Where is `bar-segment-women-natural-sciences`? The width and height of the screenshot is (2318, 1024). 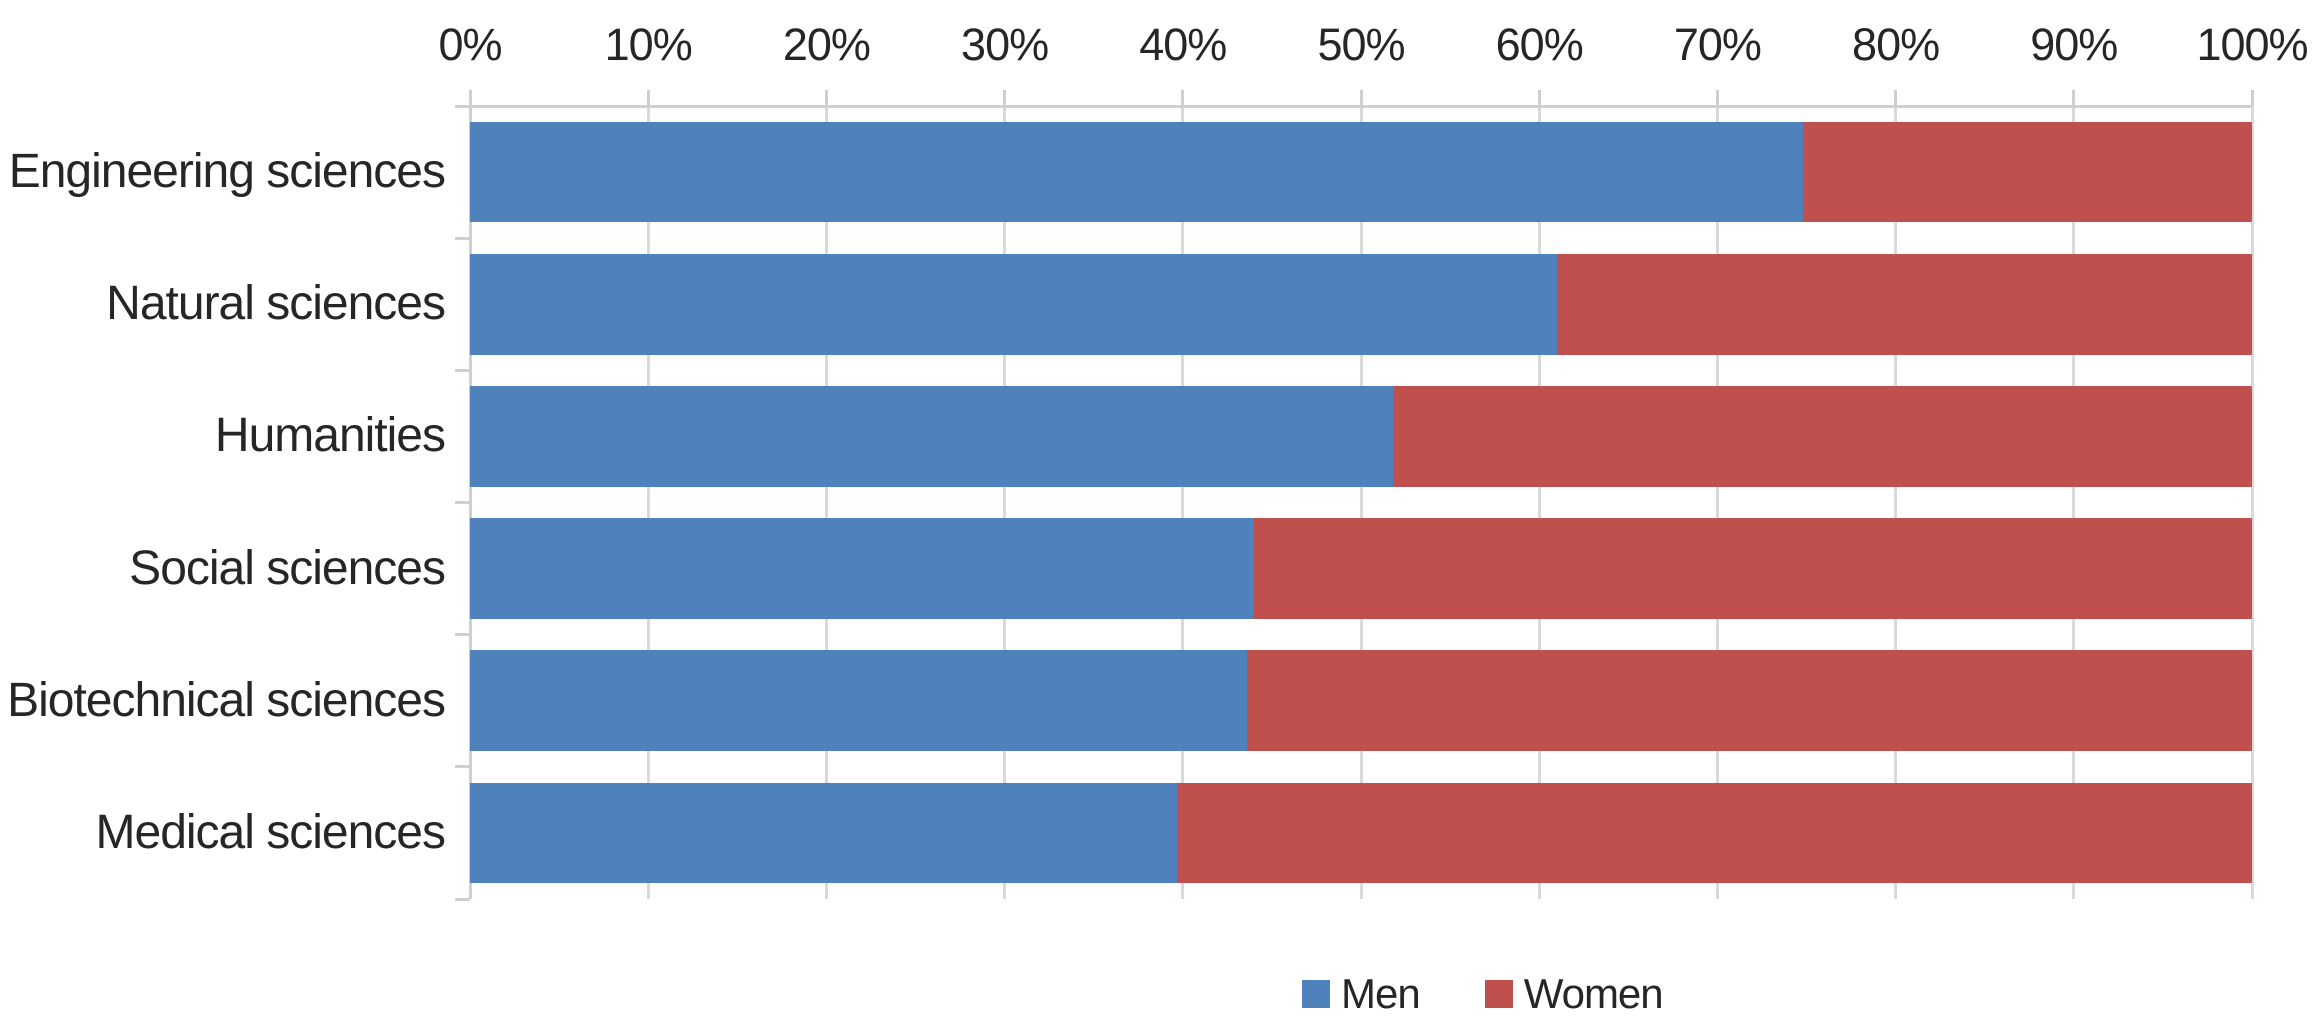 bar-segment-women-natural-sciences is located at coordinates (1904, 304).